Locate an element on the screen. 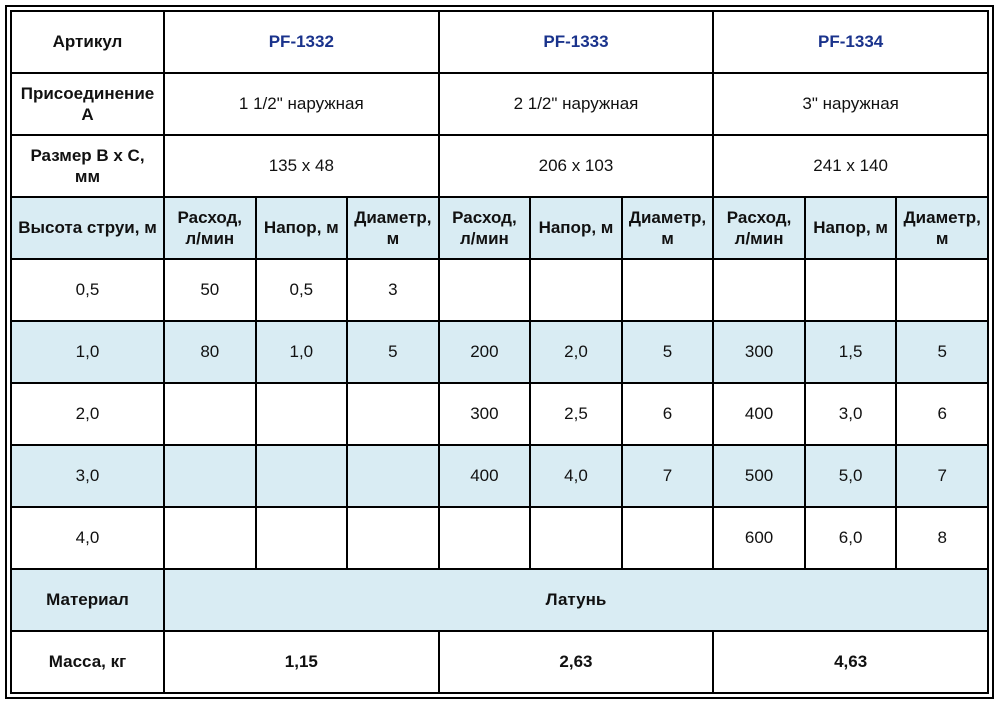  table-row: 4,0 600 6,0 8 is located at coordinates (499, 538).